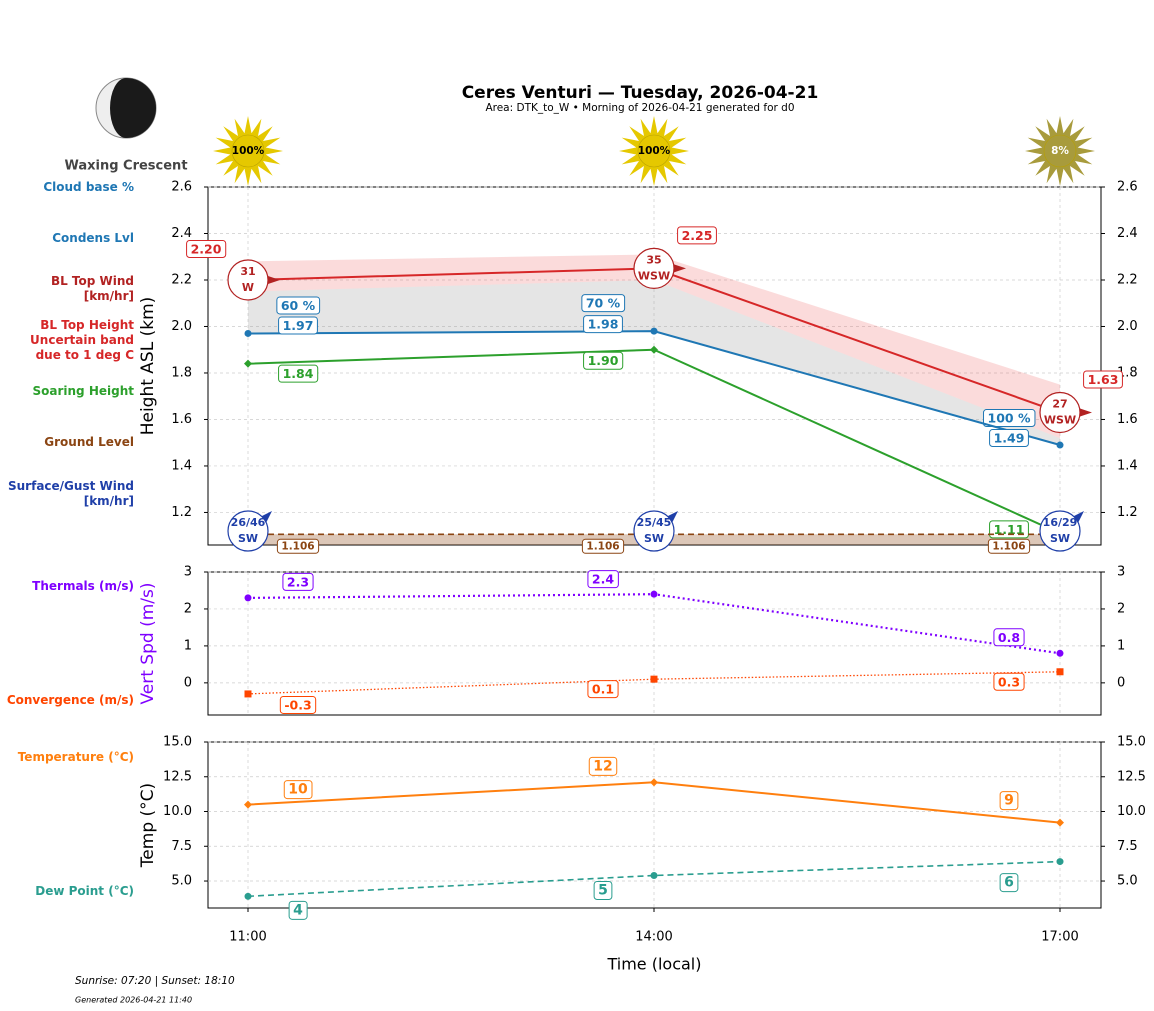 The width and height of the screenshot is (1154, 1011). I want to click on y2-tick-label: 2.2, so click(1127, 279).